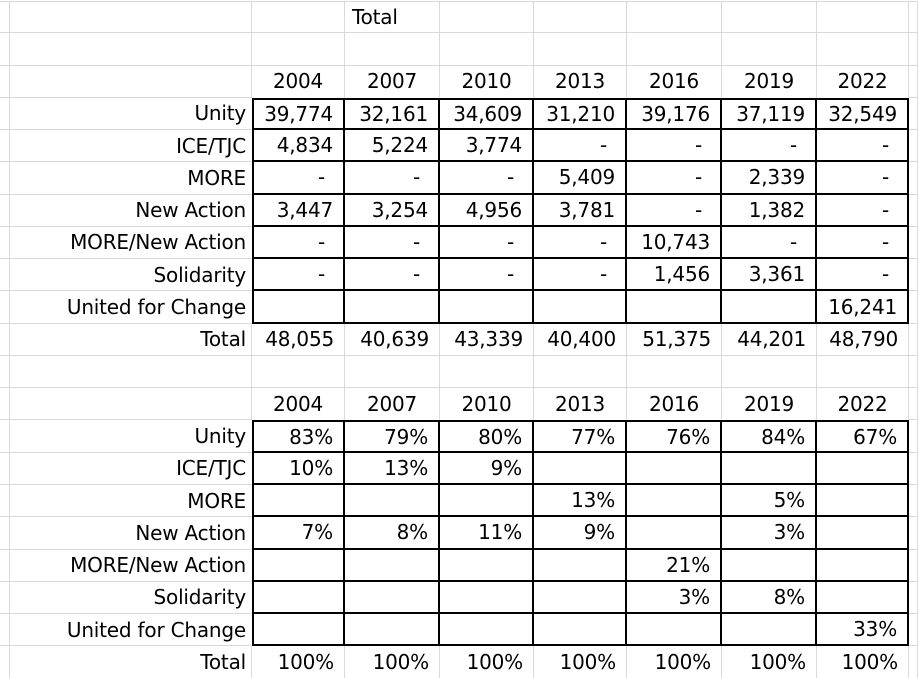 The height and width of the screenshot is (678, 918). What do you see at coordinates (674, 598) in the screenshot?
I see `value-cell: 3%` at bounding box center [674, 598].